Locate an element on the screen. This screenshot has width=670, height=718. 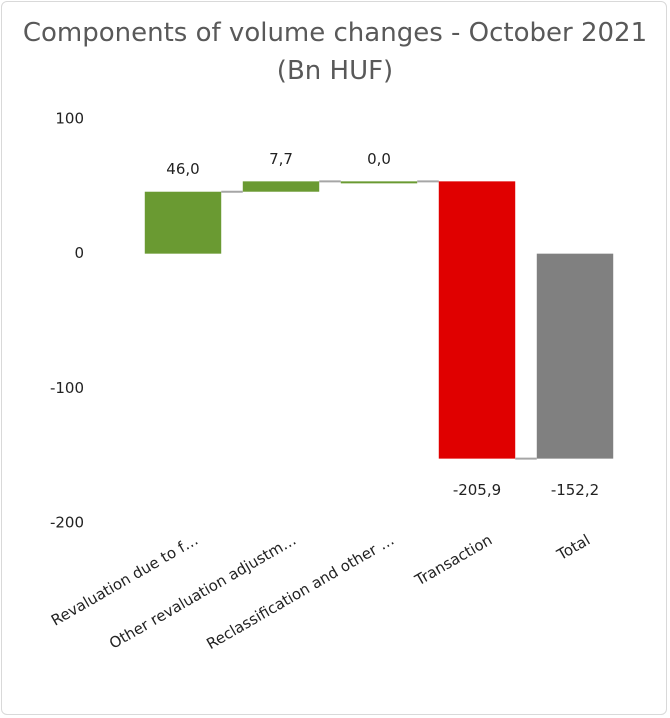
y-tick-label: -200 is located at coordinates (67, 523).